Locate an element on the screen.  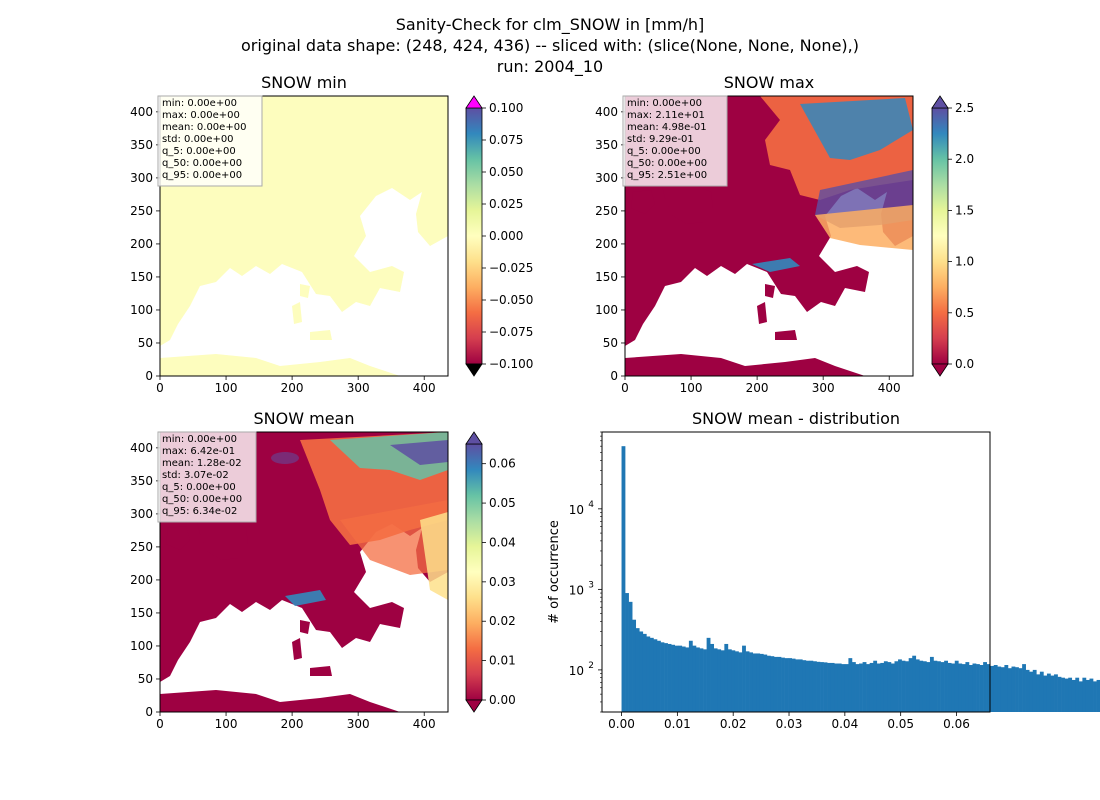
snow-region-east-band is located at coordinates (434, 556).